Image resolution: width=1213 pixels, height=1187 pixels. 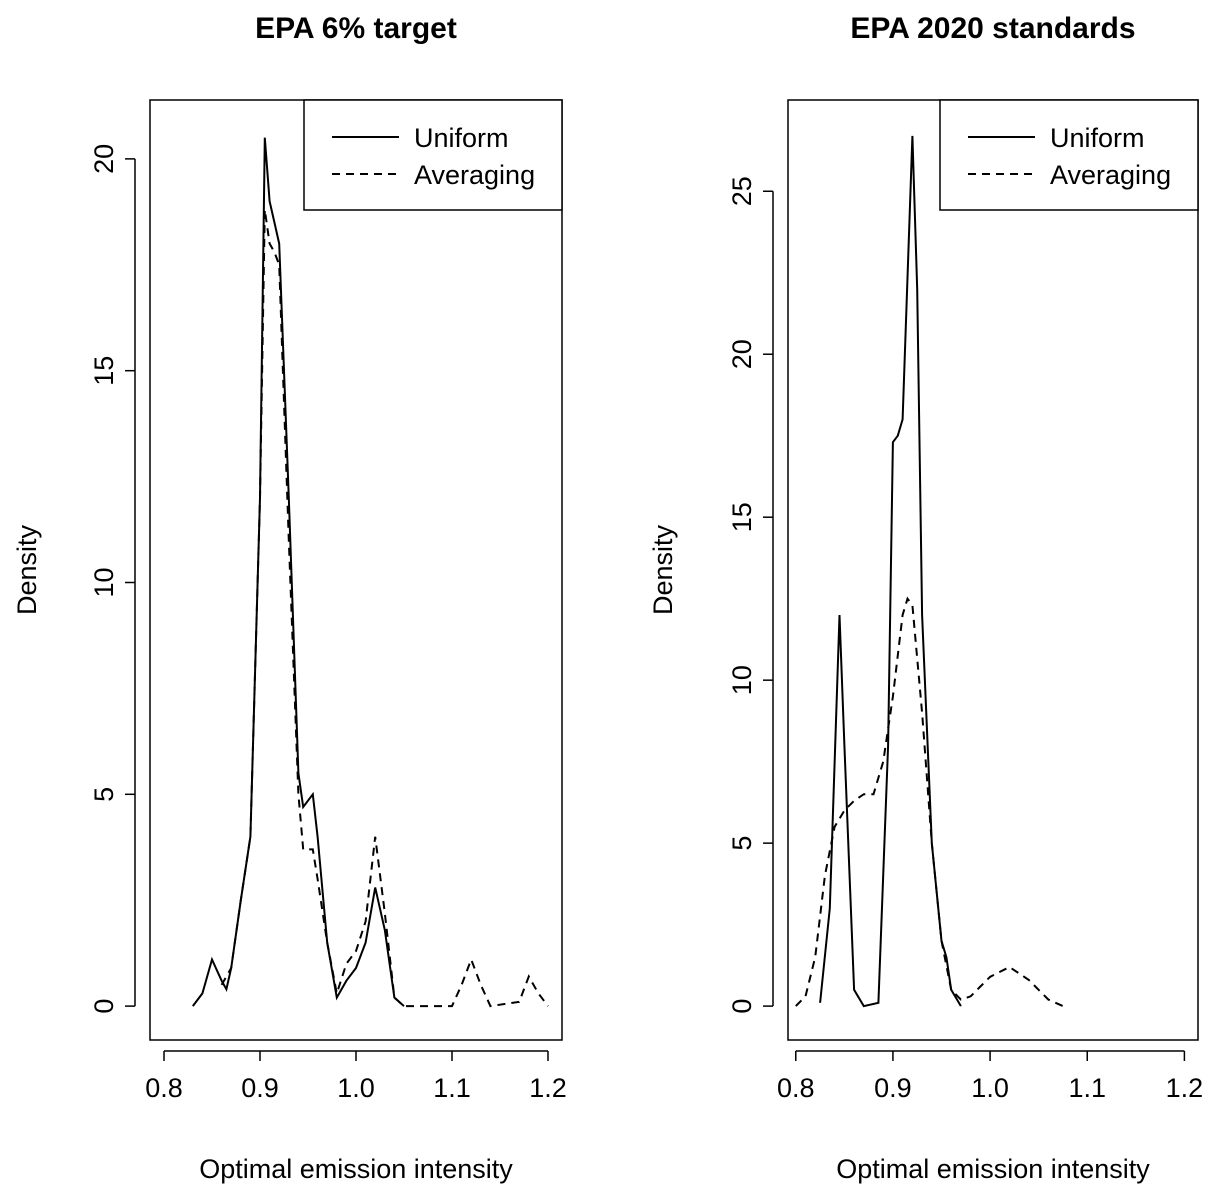 I want to click on chart-title: EPA 6% target, so click(x=356, y=28).